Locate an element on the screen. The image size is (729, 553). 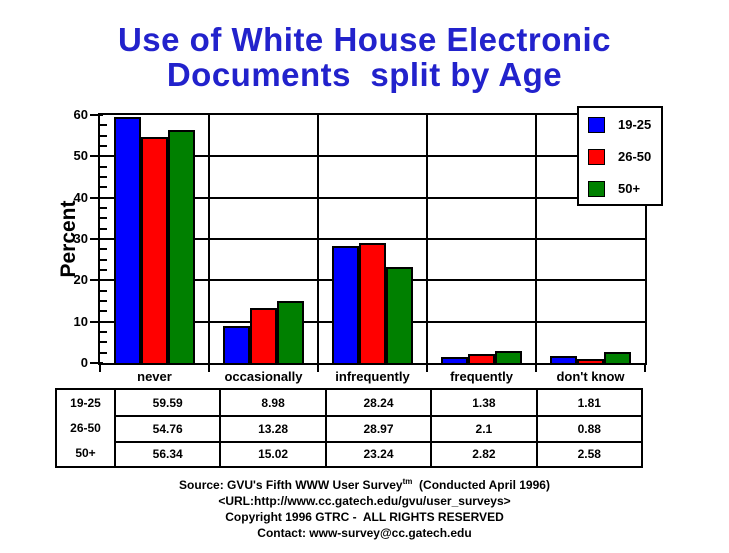
trademark-superscript: tm is located at coordinates (407, 481).